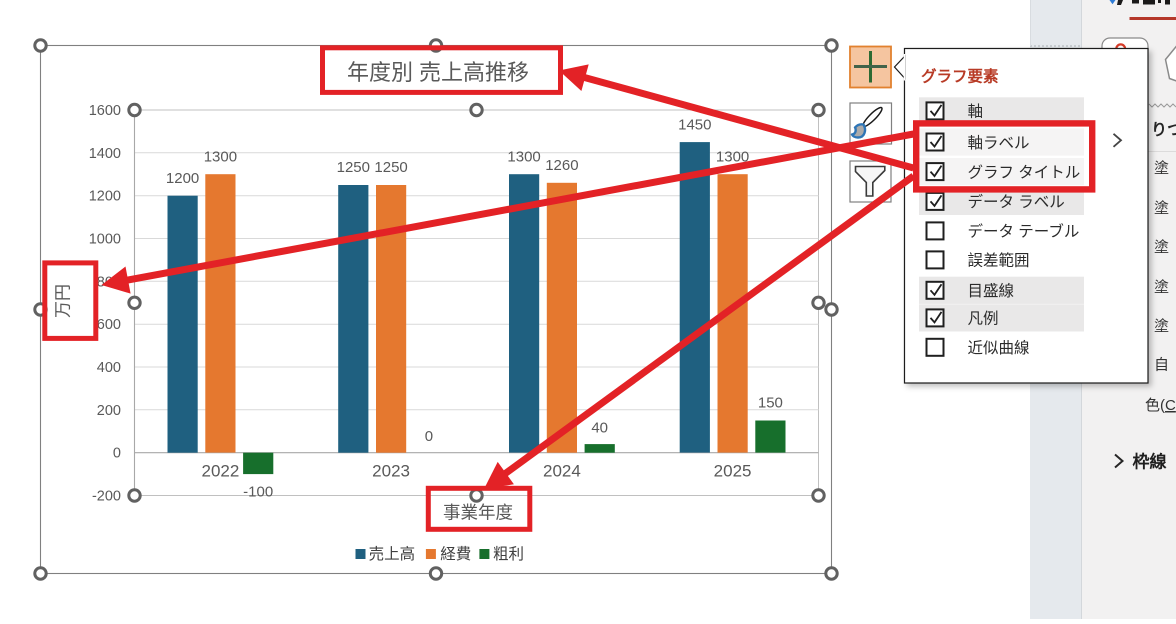  I want to click on svg-text: 200, so click(109, 411).